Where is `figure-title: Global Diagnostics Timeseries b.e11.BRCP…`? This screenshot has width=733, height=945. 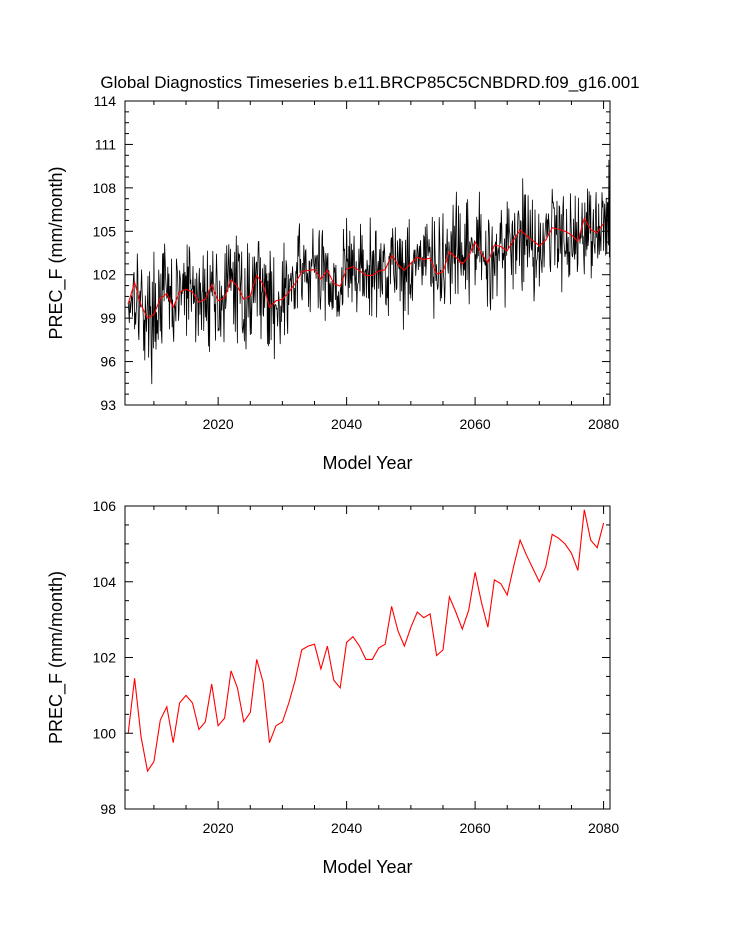
figure-title: Global Diagnostics Timeseries b.e11.BRCP… is located at coordinates (369, 82).